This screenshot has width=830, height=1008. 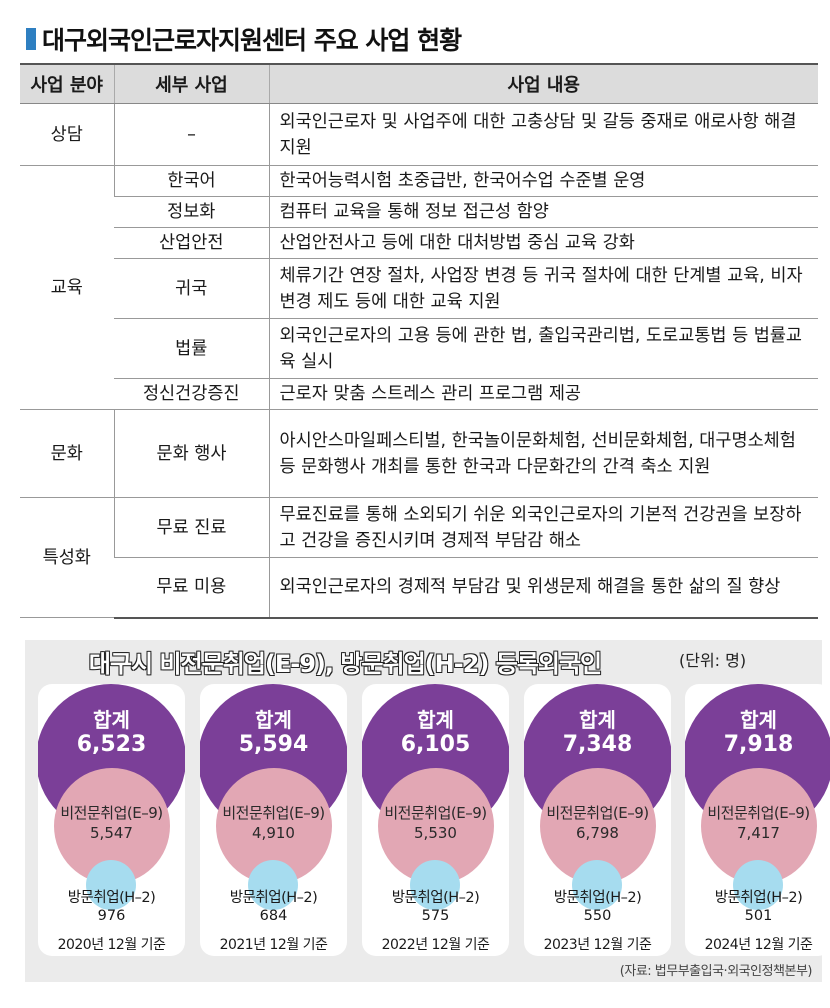 What do you see at coordinates (543, 243) in the screenshot?
I see `content-cell: 산업안전사고 등에 대한 대처방법 중심 교육 강화` at bounding box center [543, 243].